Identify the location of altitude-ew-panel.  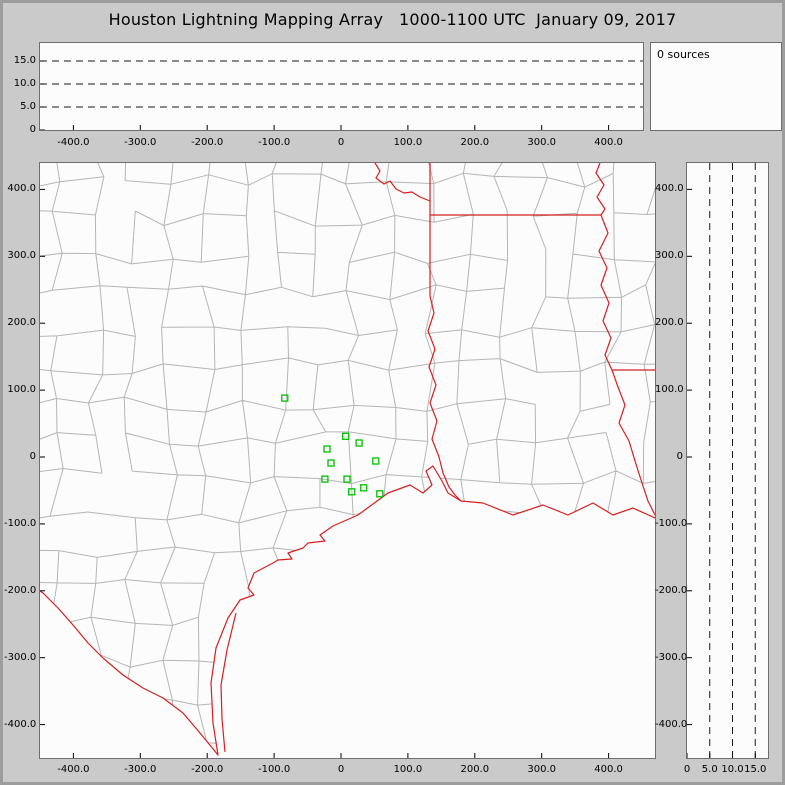
(341, 86).